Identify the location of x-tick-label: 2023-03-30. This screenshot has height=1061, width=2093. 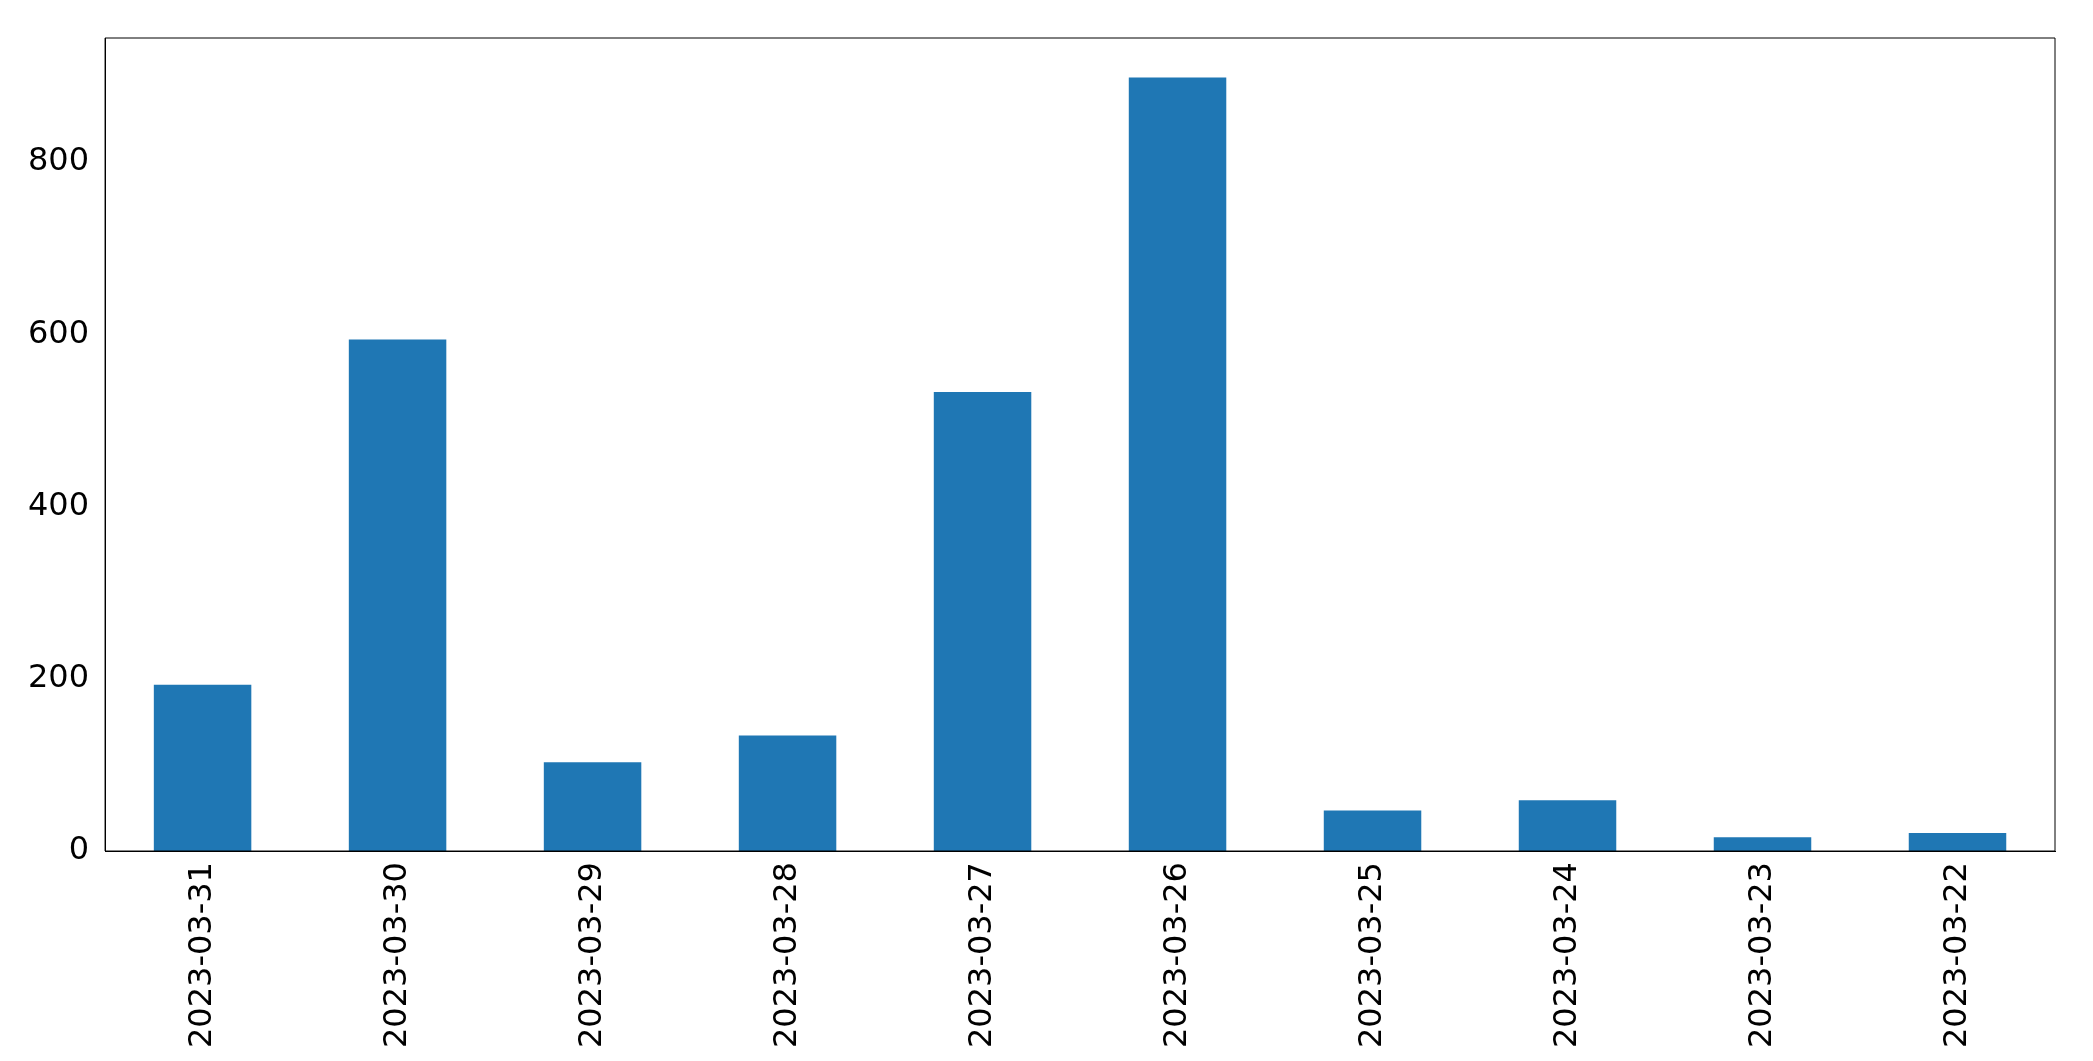
(394, 955).